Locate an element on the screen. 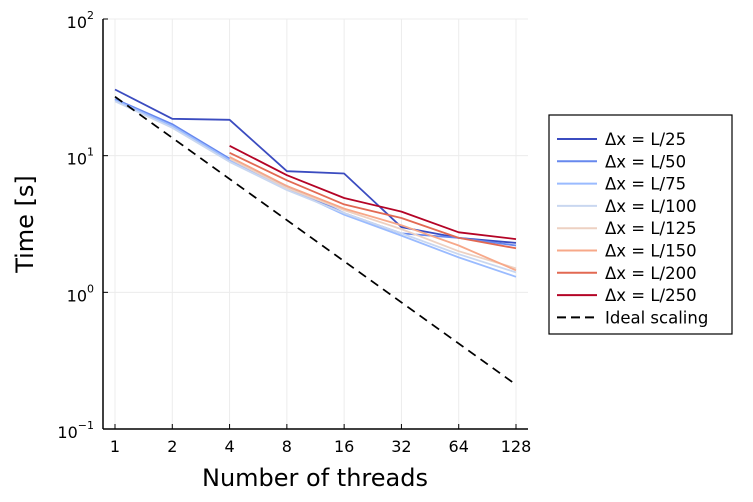 Image resolution: width=753 pixels, height=502 pixels. legend-entry-label: Δx = L/250 is located at coordinates (651, 295).